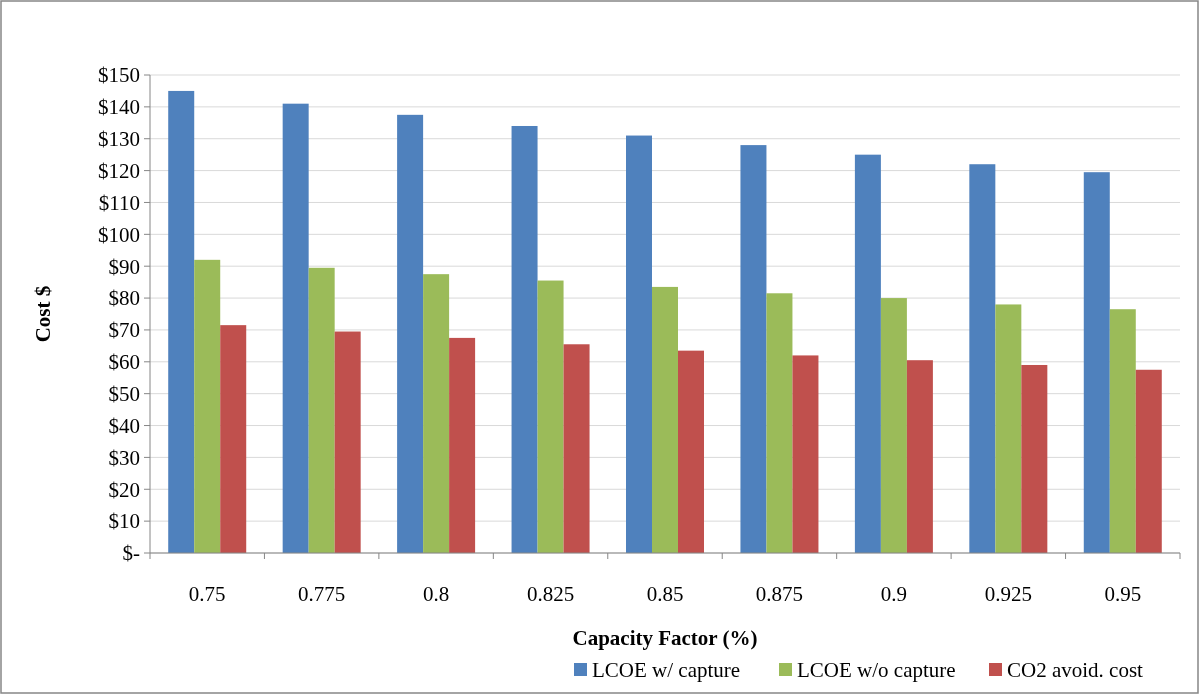 This screenshot has height=694, width=1199. Describe the element at coordinates (665, 638) in the screenshot. I see `x-axis-title: Capacity Factor (%)` at that location.